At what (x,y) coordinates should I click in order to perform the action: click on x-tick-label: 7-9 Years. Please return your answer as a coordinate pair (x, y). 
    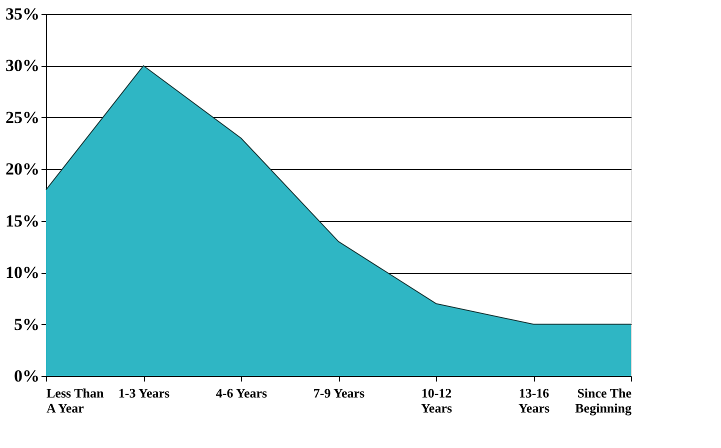
    Looking at the image, I should click on (339, 393).